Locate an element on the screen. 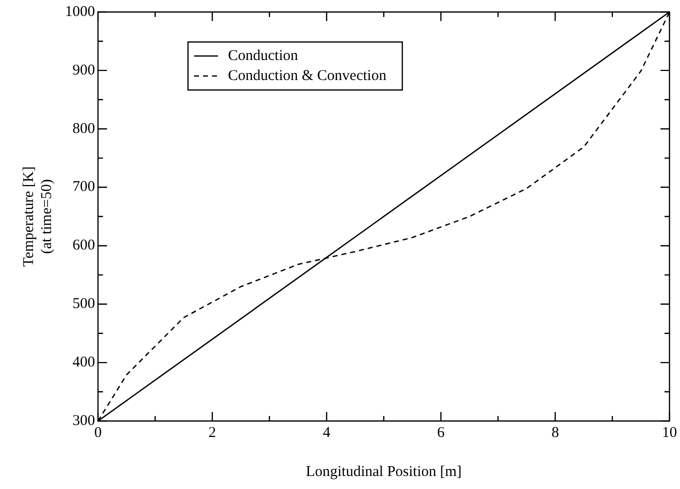 The image size is (680, 489). y-tick-label: 900 is located at coordinates (83, 70).